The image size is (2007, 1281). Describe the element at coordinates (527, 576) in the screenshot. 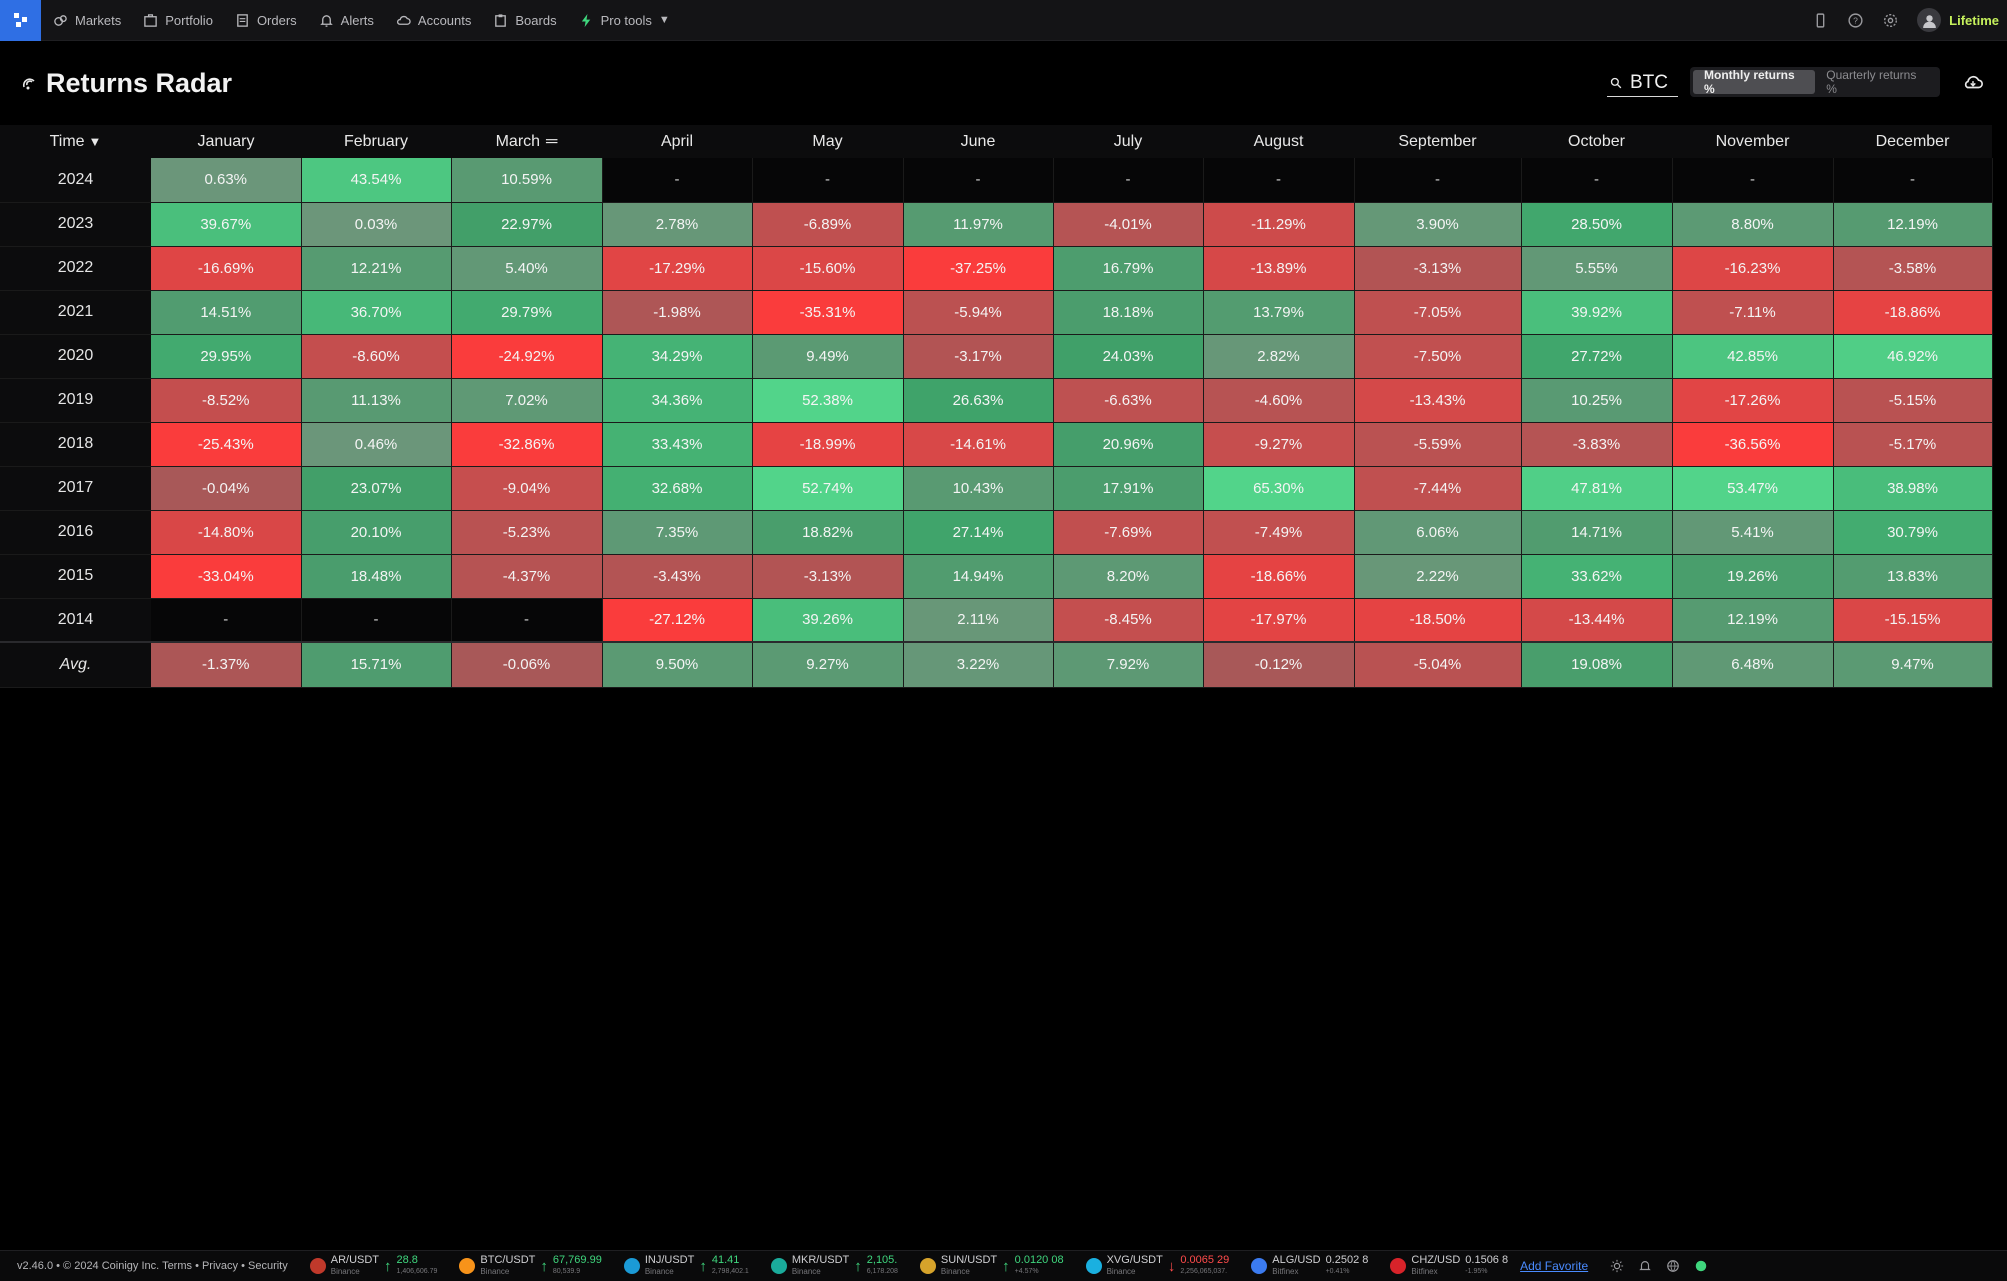

I see `return-cell: -4.37%` at that location.